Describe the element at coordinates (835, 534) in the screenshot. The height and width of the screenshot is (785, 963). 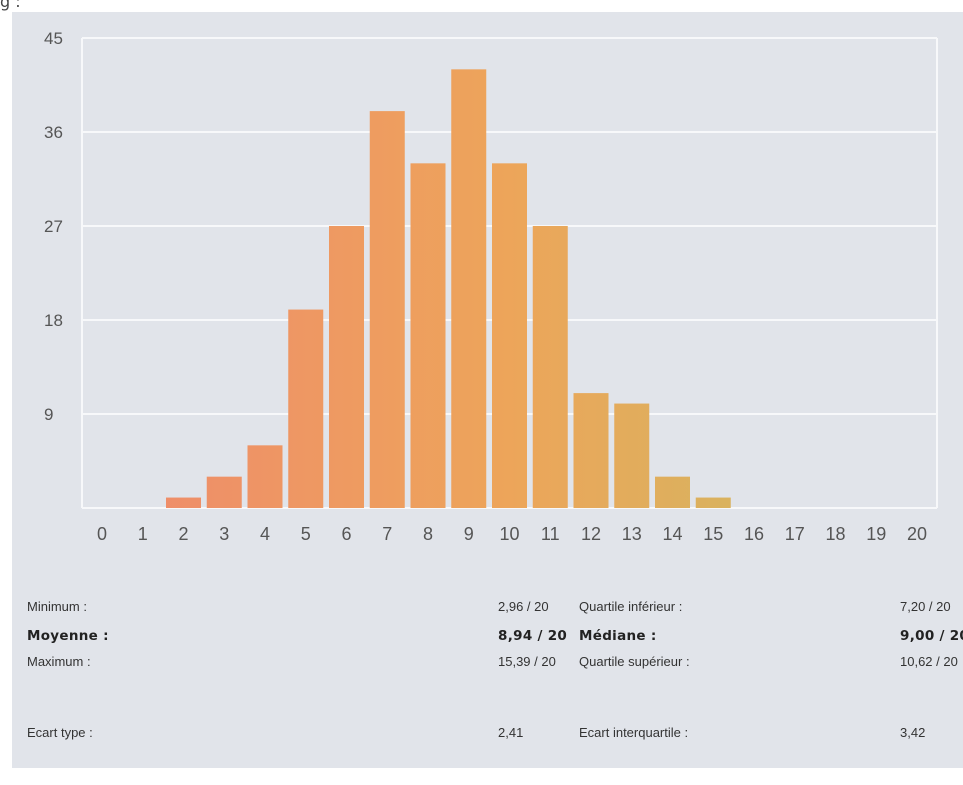
I see `x-tick-label: 18` at that location.